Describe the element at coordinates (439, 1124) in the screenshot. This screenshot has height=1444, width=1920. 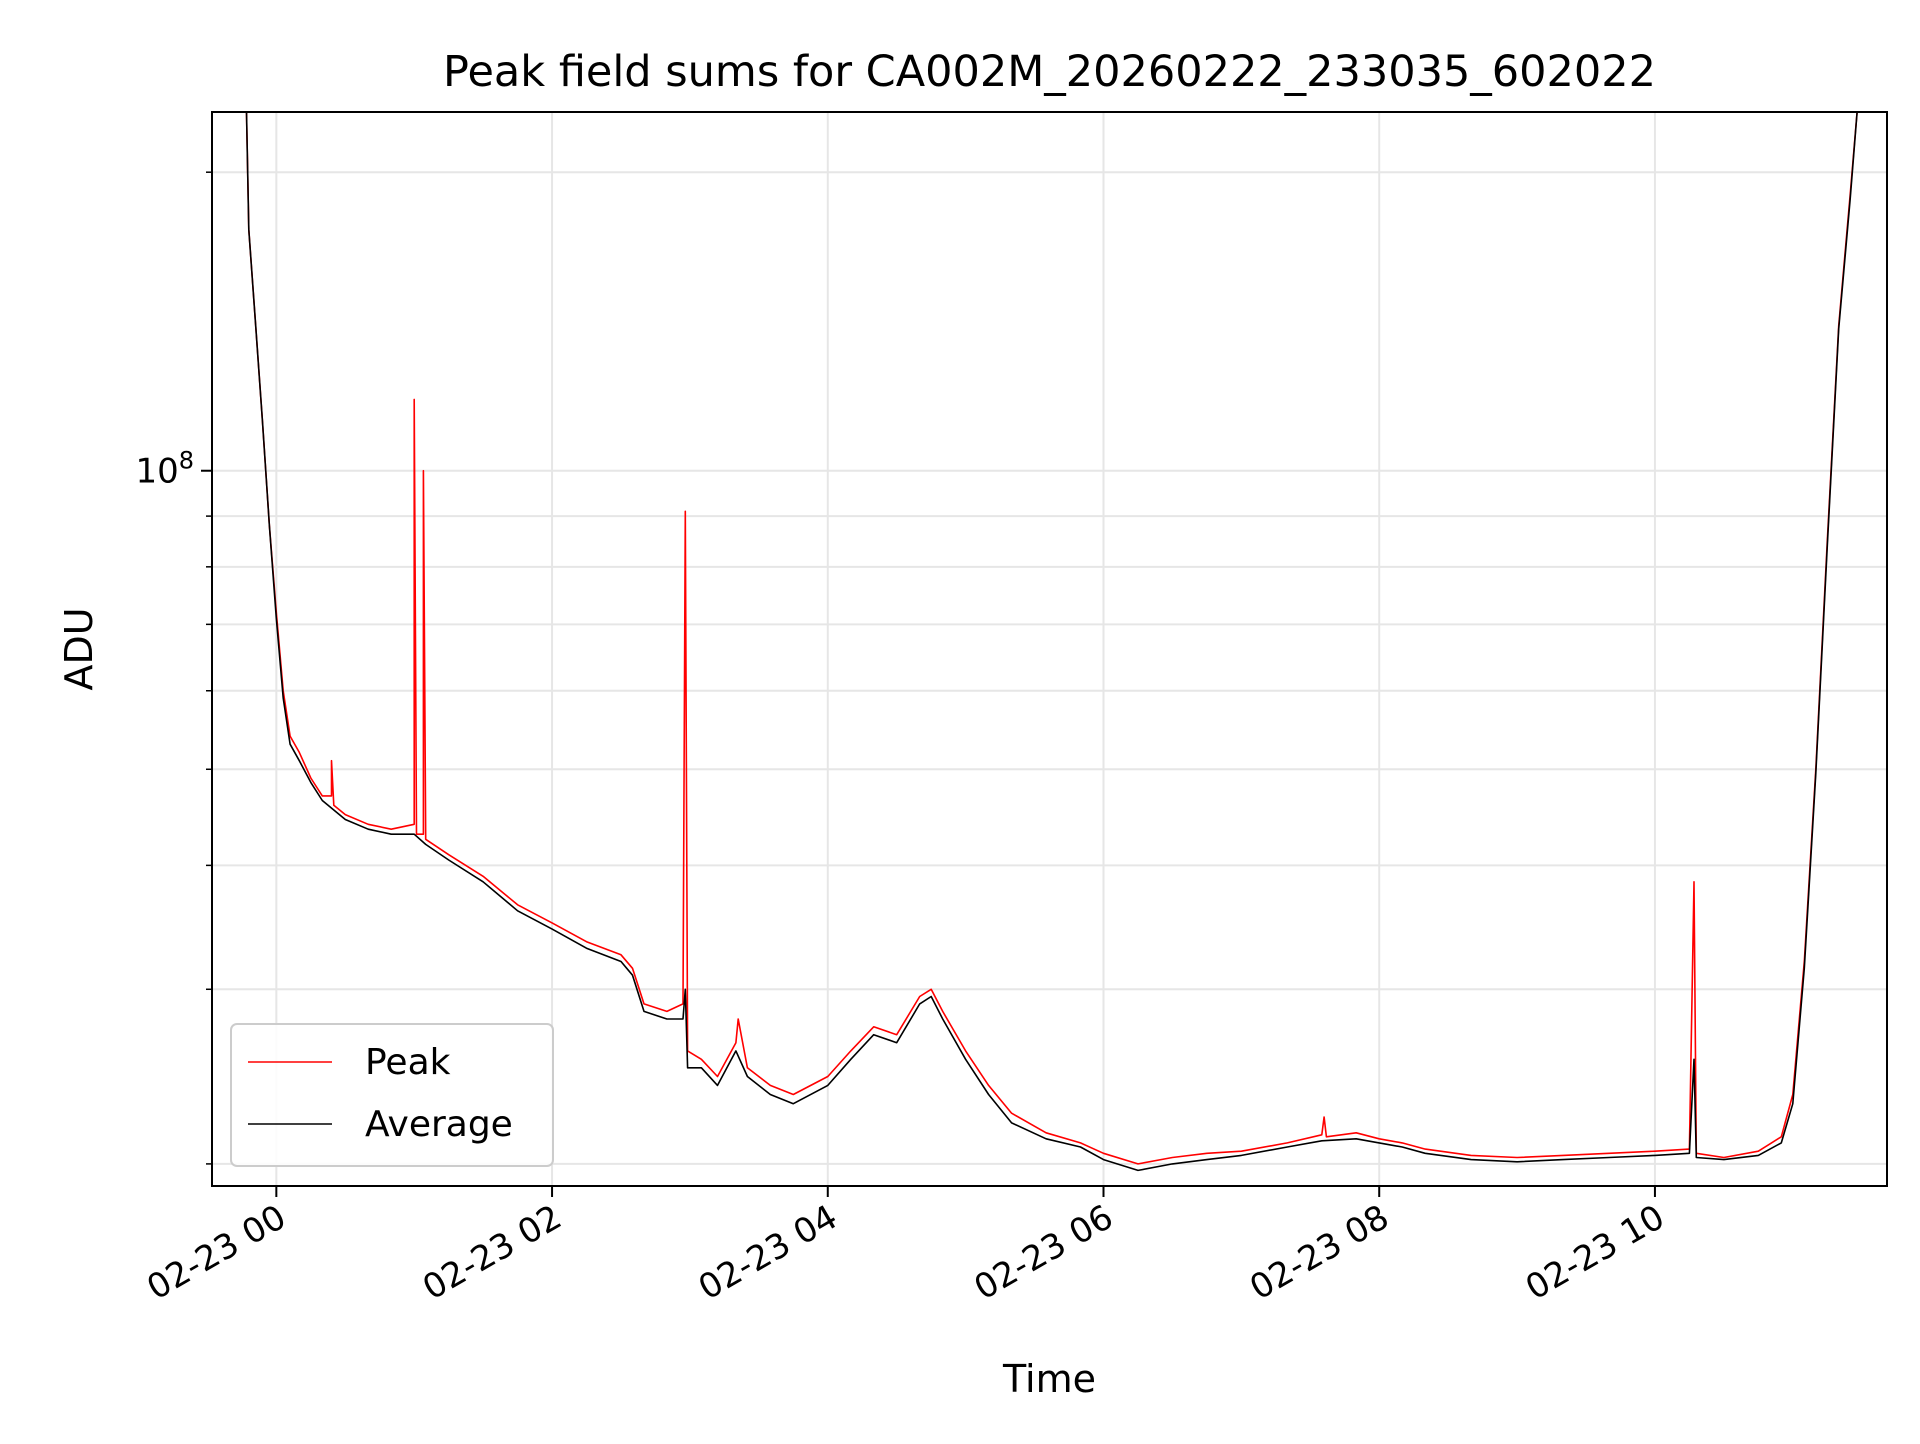
I see `legend-label: Average` at that location.